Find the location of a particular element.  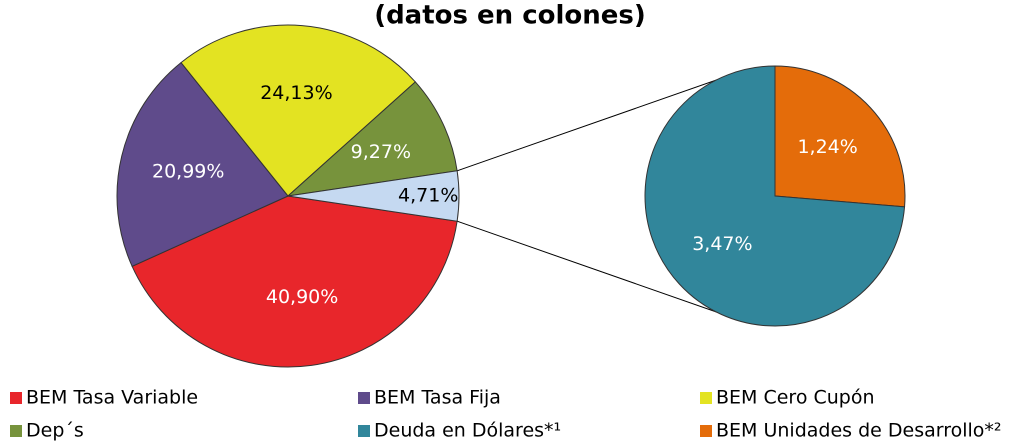

data-label: 24,13% is located at coordinates (296, 93).